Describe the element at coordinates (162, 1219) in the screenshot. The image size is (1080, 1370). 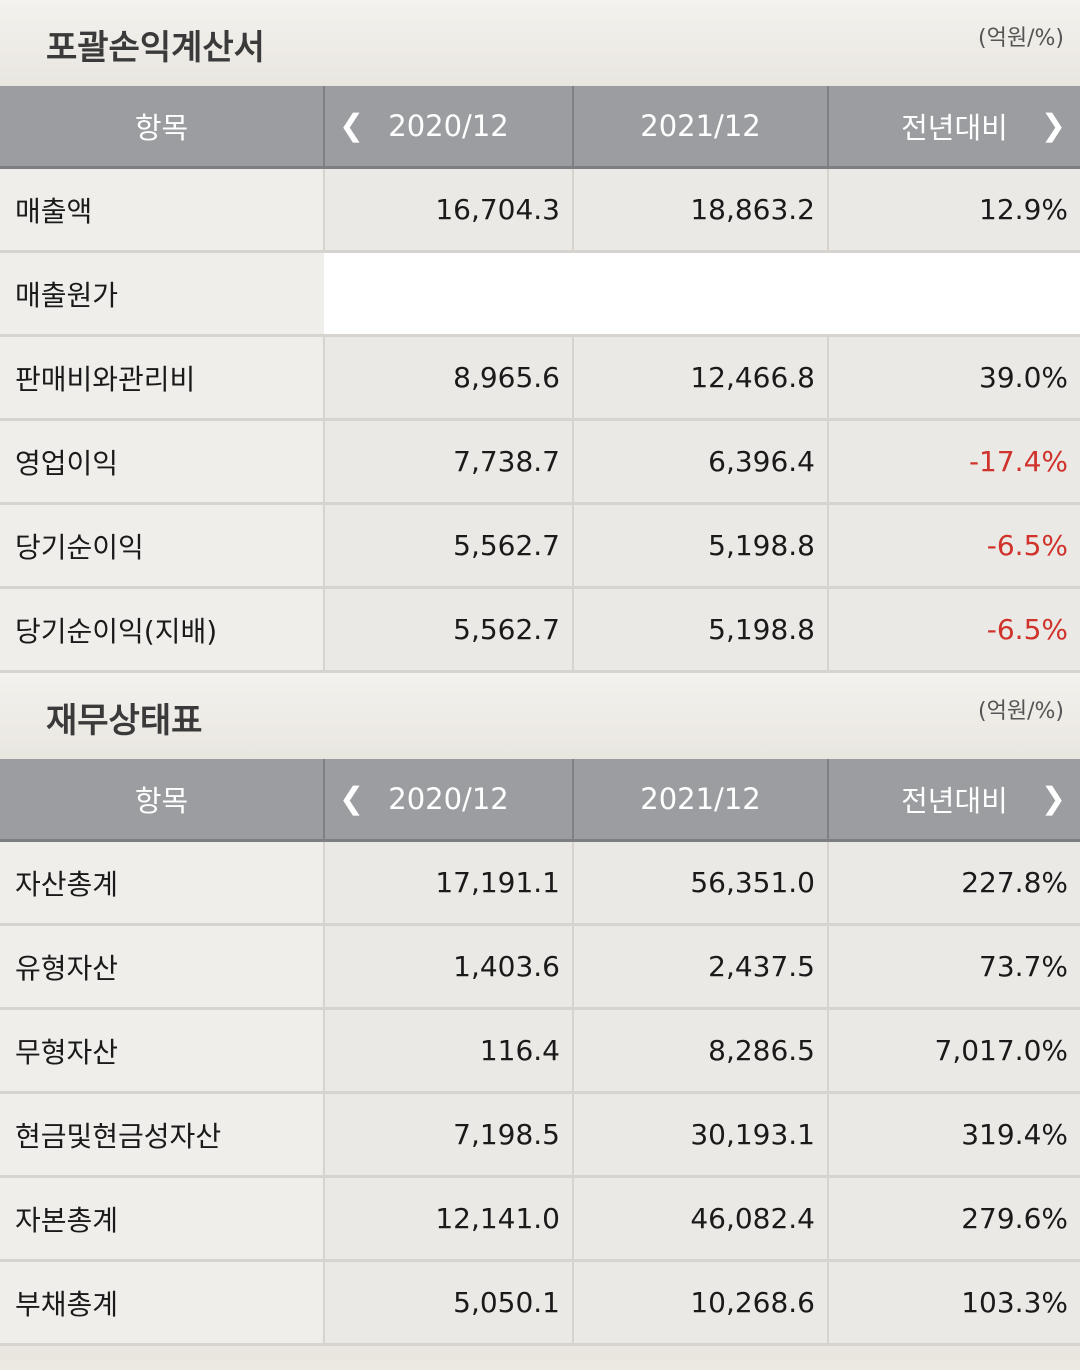
I see `row-label: 자본총계` at that location.